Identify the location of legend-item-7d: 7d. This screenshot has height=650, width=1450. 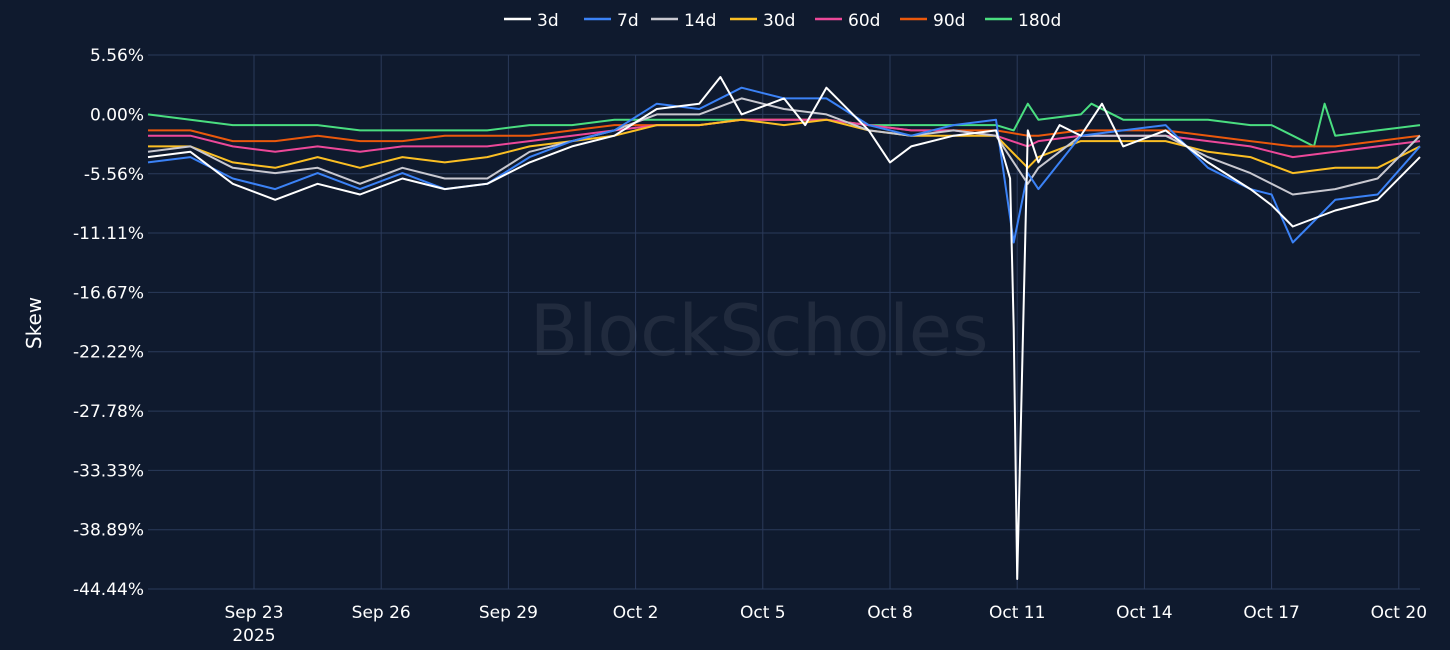
(611, 21).